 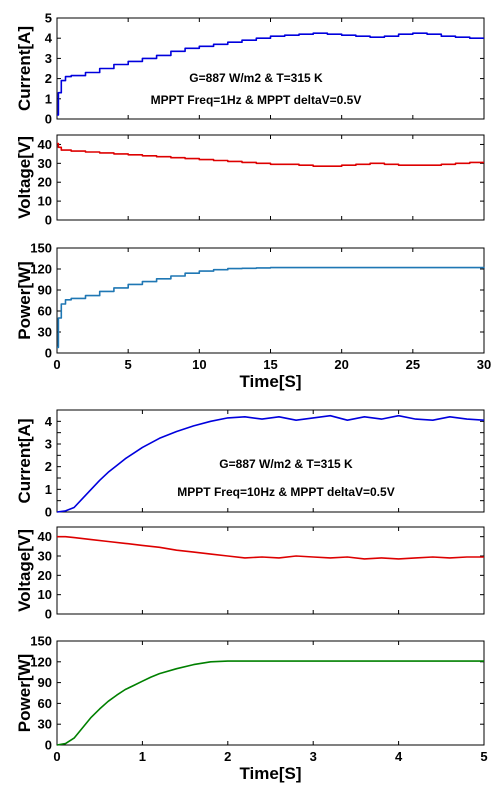 I want to click on top-current-ytick-label: 4, so click(x=49, y=38).